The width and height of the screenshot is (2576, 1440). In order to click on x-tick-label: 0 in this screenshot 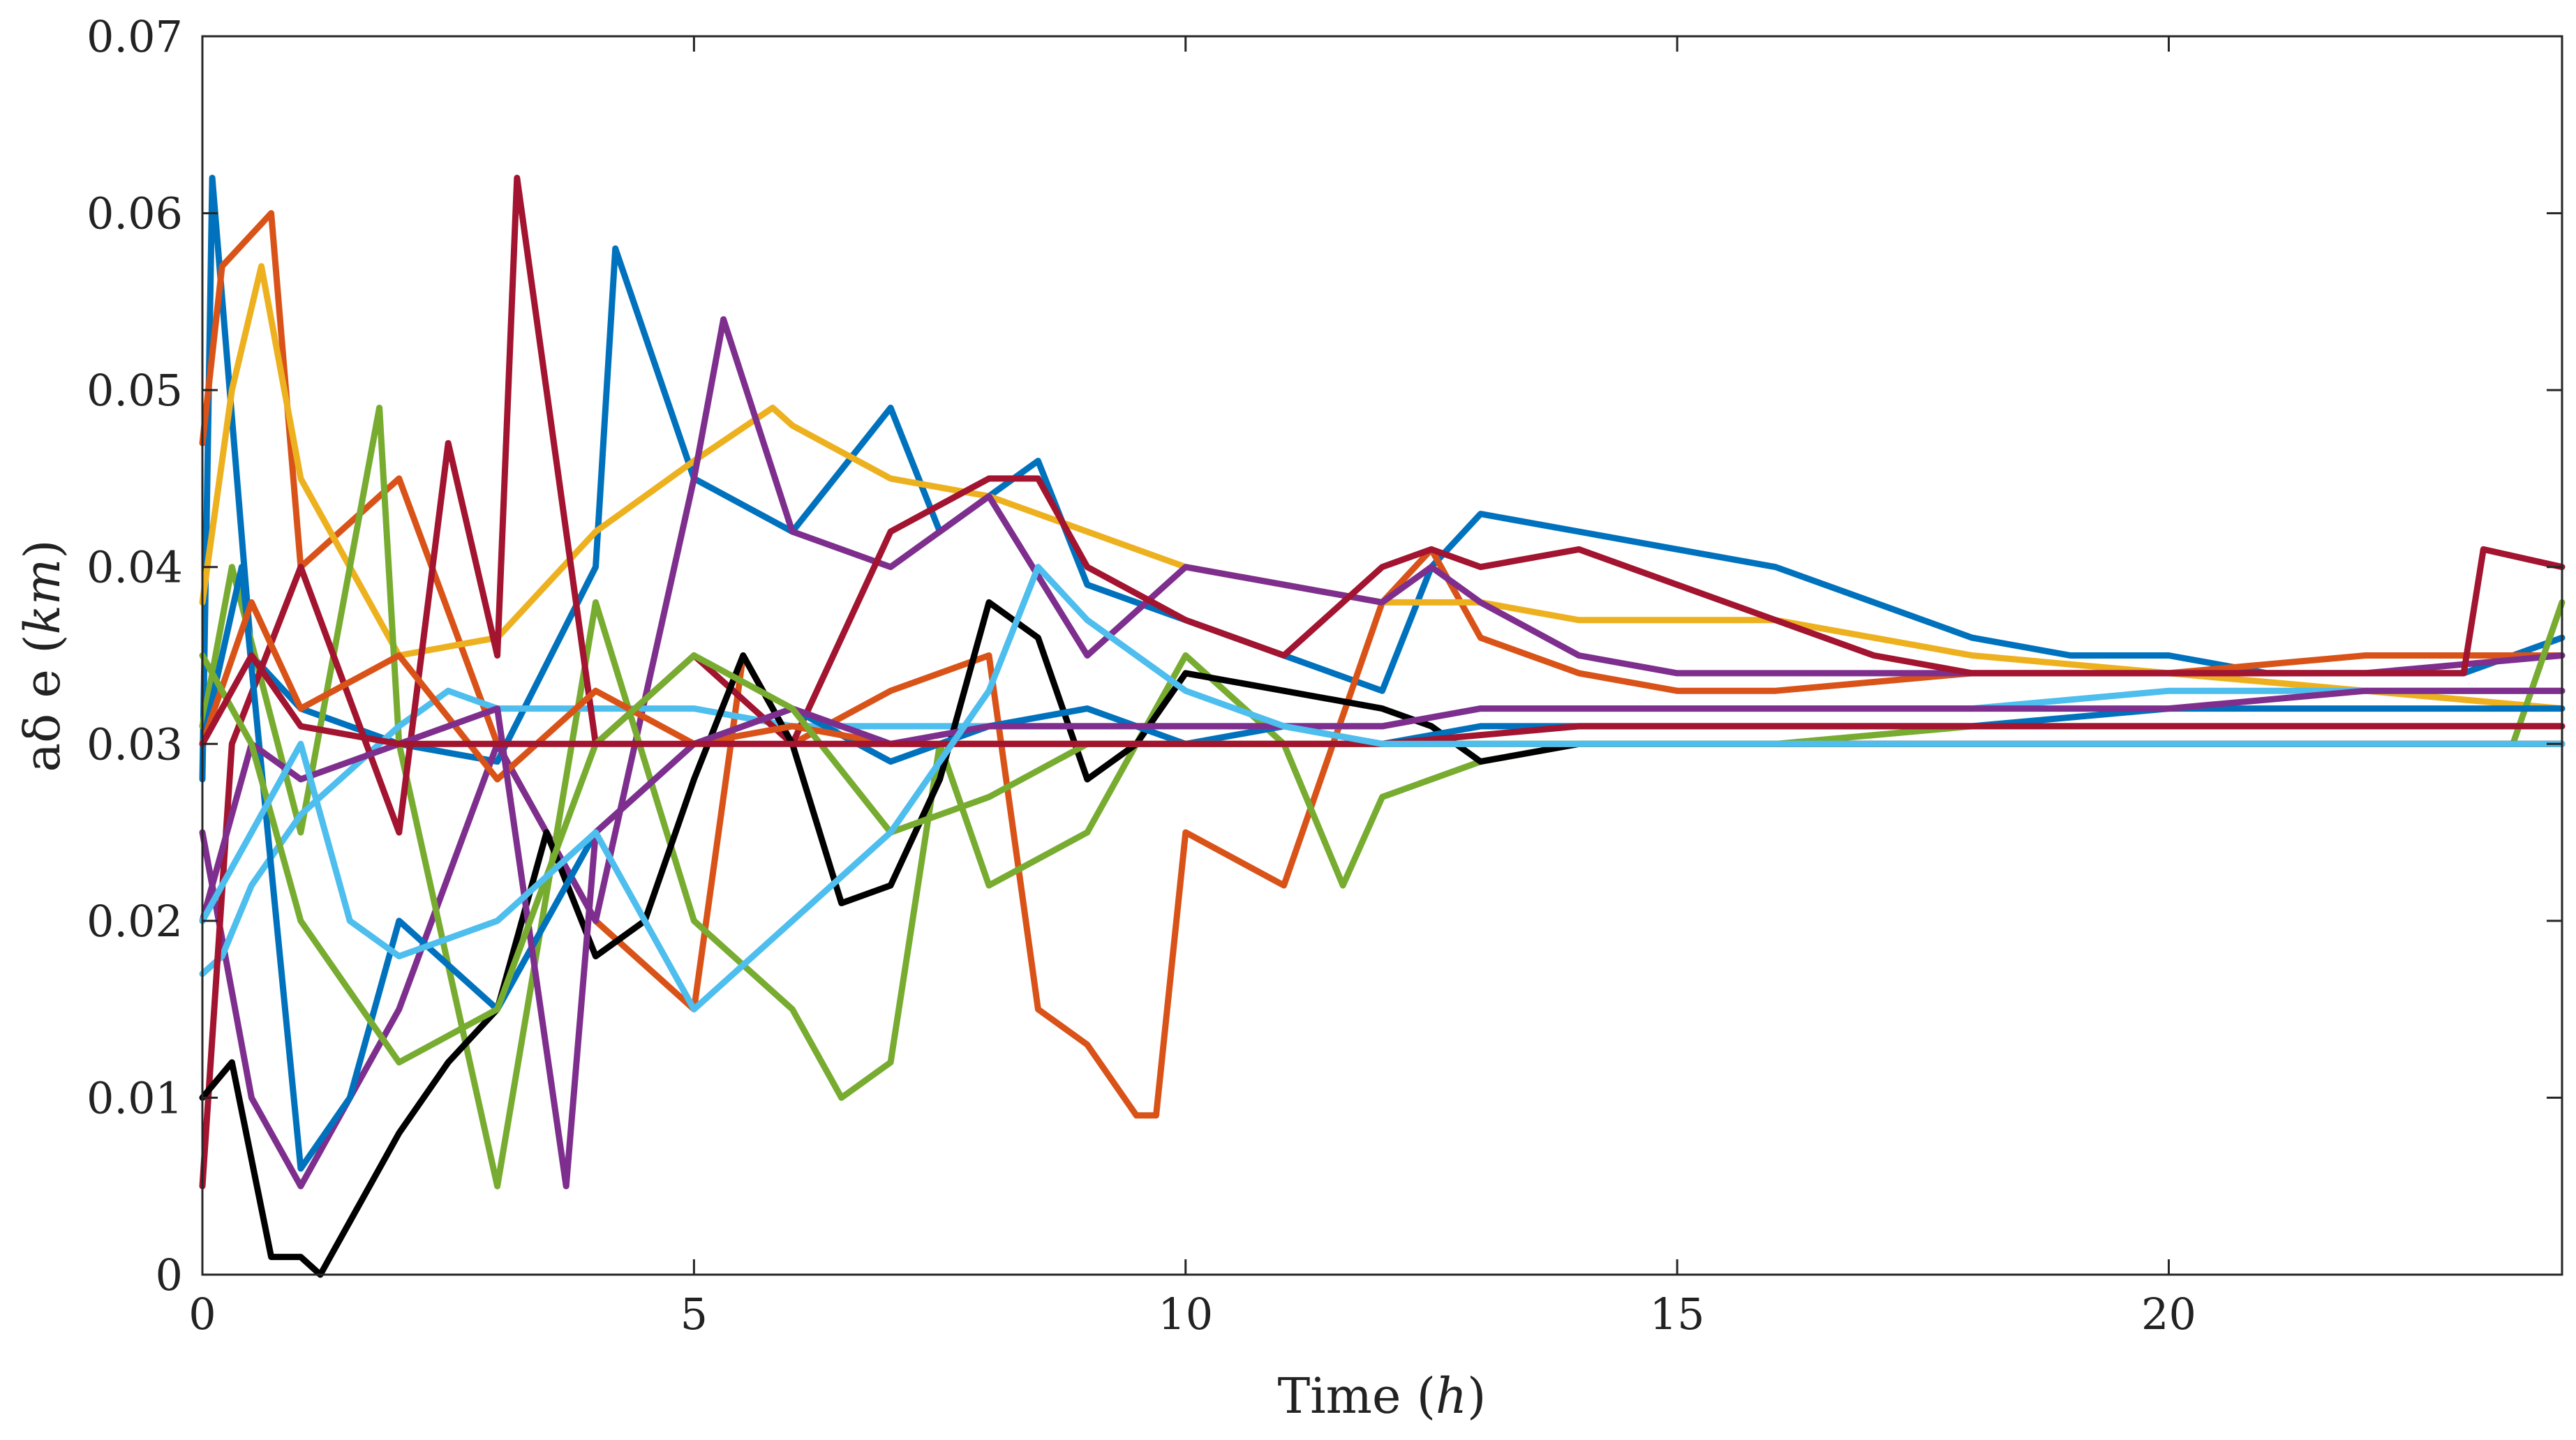, I will do `click(202, 1315)`.